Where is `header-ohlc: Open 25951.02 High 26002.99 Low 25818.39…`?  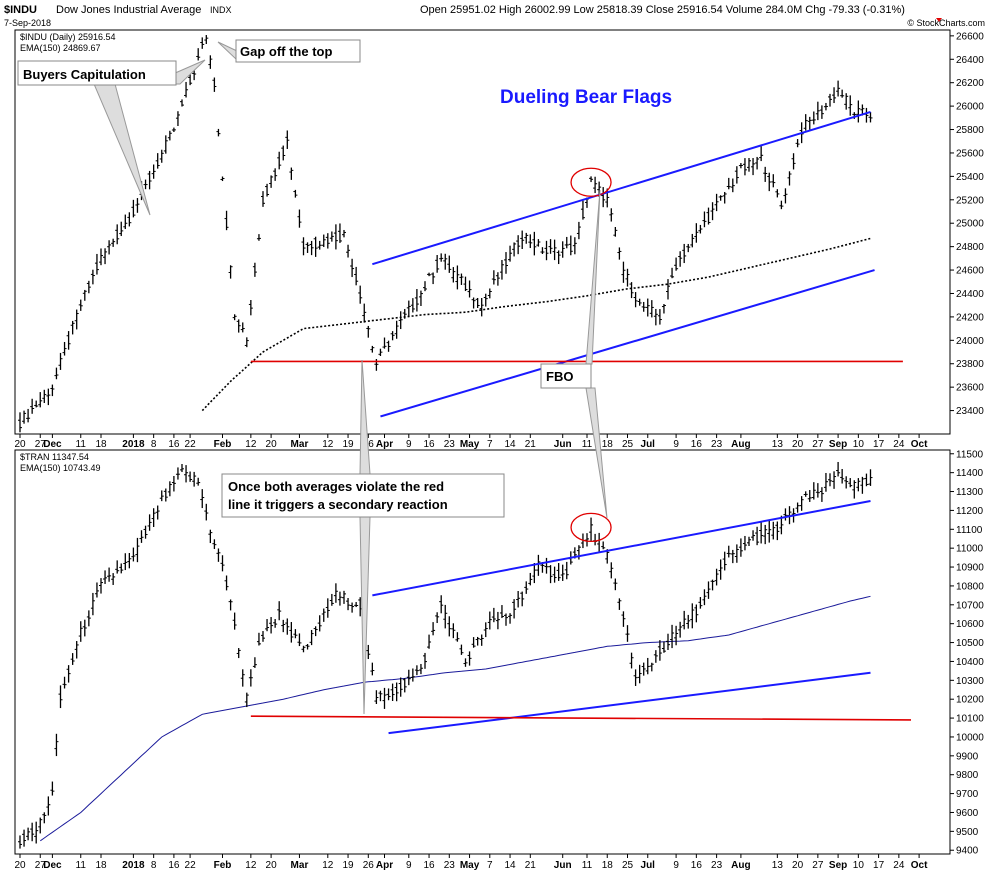 header-ohlc: Open 25951.02 High 26002.99 Low 25818.39… is located at coordinates (662, 10).